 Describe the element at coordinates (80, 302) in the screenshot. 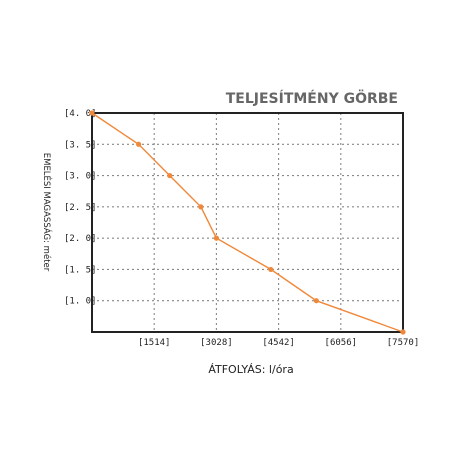

I see `y-tick-label: [1. 0]` at that location.